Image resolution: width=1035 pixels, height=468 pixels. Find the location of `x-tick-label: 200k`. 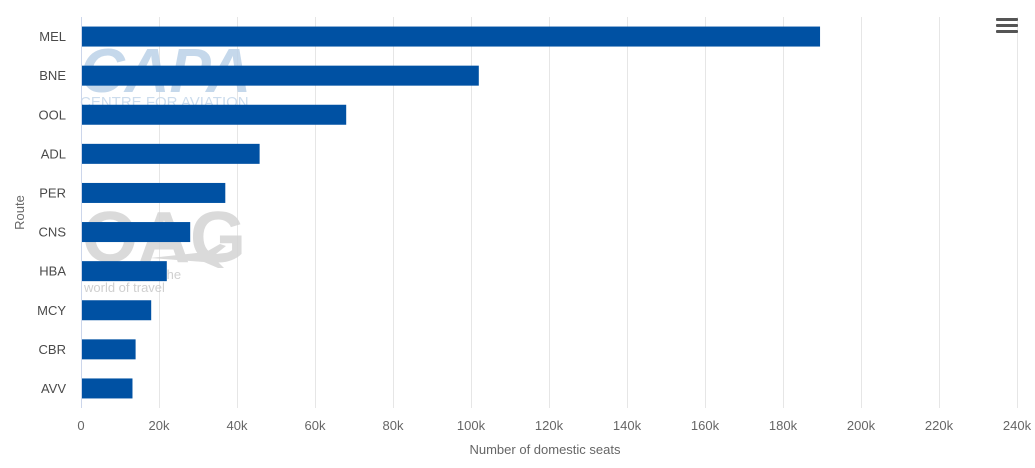

x-tick-label: 200k is located at coordinates (861, 425).